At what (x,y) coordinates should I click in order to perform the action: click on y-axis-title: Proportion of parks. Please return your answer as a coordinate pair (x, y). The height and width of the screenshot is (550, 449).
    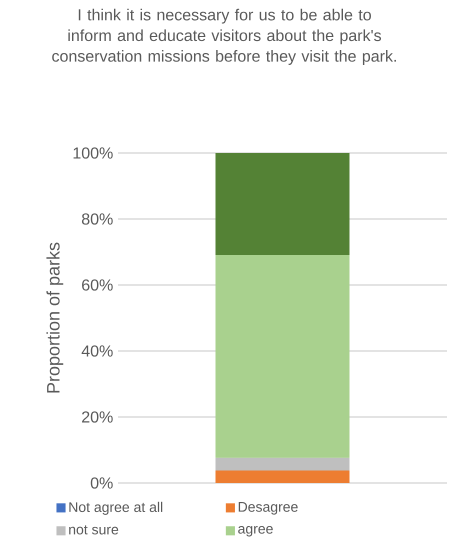
    Looking at the image, I should click on (55, 317).